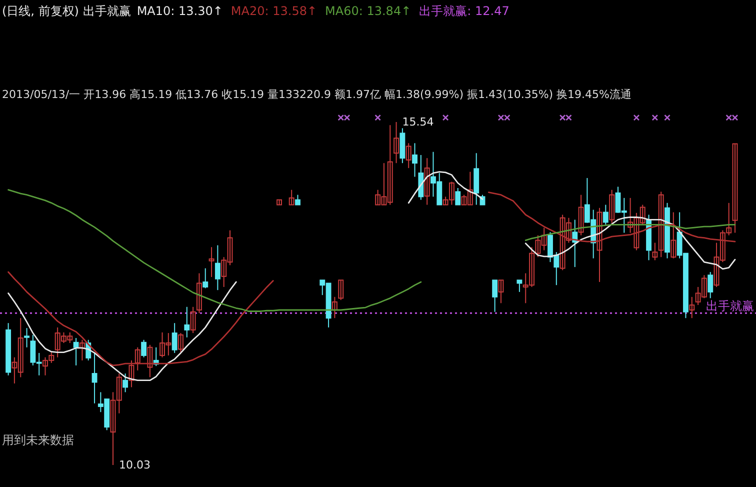 The width and height of the screenshot is (756, 487). I want to click on annotation: 10.03, so click(134, 465).